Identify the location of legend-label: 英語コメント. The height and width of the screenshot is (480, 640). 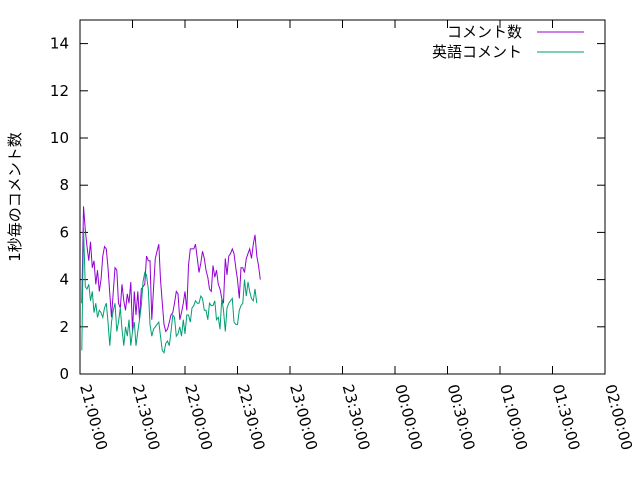
(477, 52).